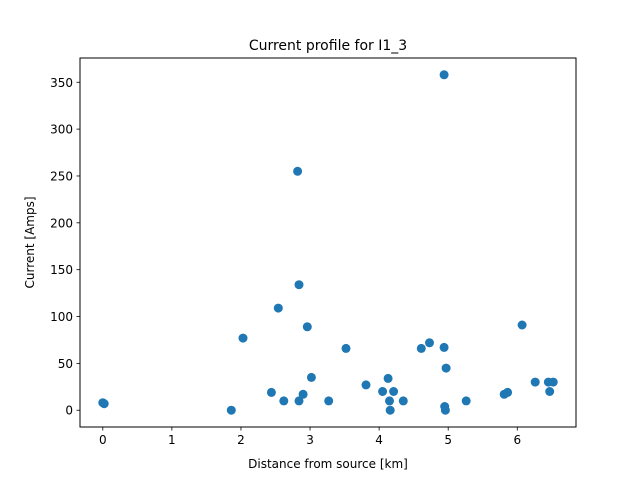 This screenshot has width=640, height=480. Describe the element at coordinates (310, 440) in the screenshot. I see `x-tick-label: 3` at that location.